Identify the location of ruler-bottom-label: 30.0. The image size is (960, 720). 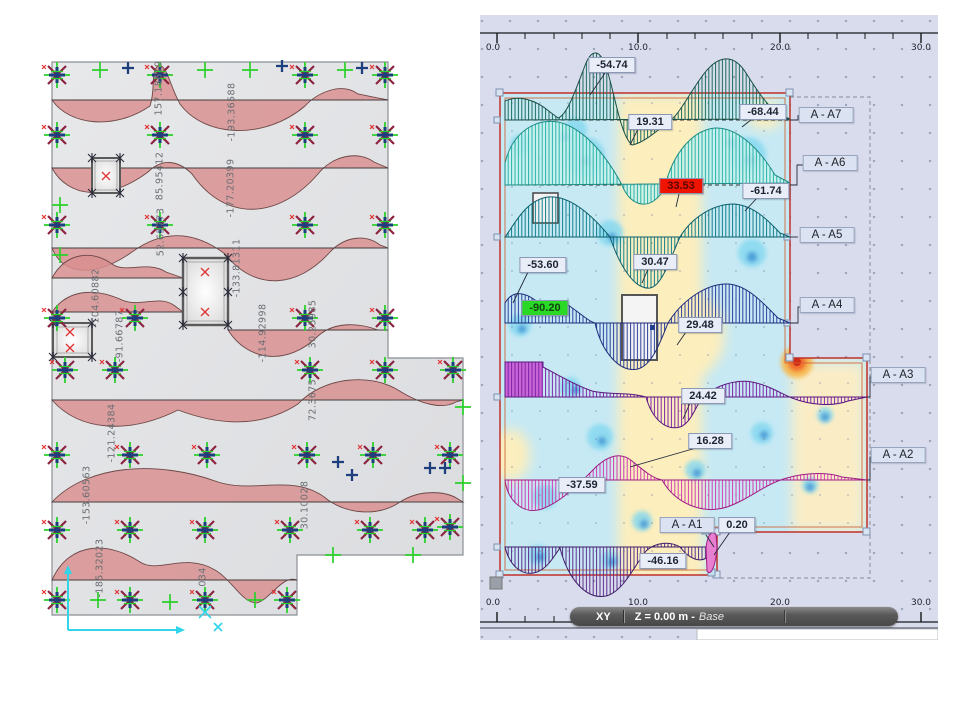
(921, 603).